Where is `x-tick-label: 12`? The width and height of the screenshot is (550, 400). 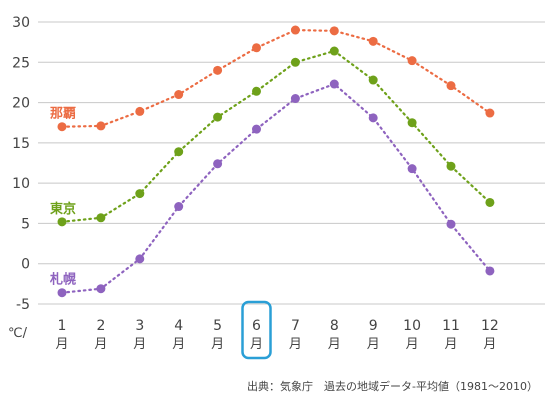
x-tick-label: 12 is located at coordinates (490, 326).